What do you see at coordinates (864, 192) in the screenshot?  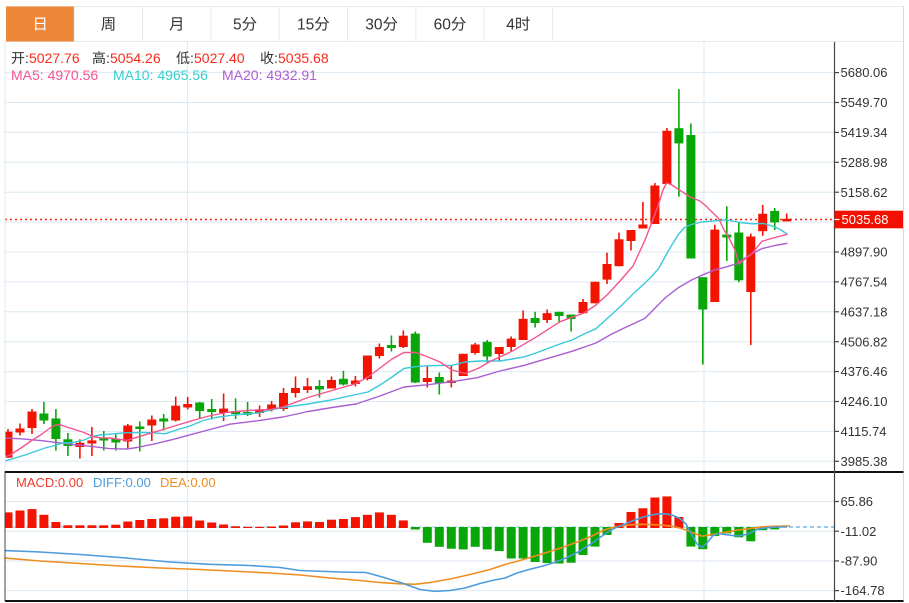 I see `svg-text: 5158.62` at bounding box center [864, 192].